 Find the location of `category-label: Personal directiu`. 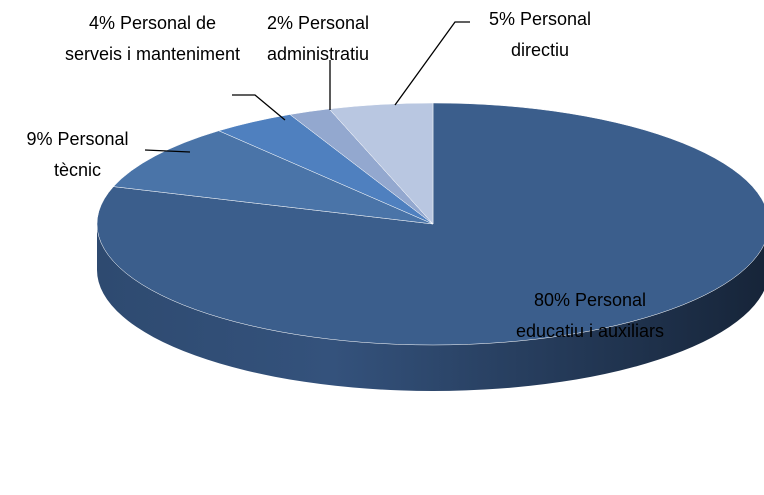

category-label: Personal directiu is located at coordinates (551, 34).